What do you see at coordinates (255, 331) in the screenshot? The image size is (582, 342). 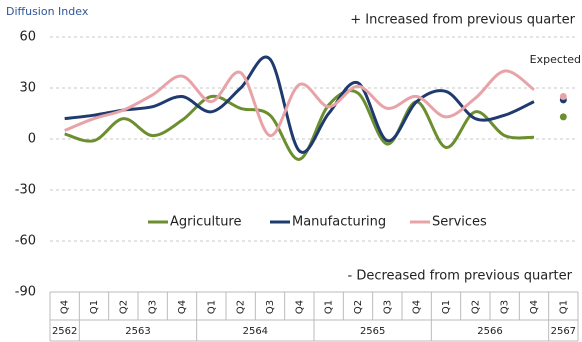 I see `year-label: 2564` at bounding box center [255, 331].